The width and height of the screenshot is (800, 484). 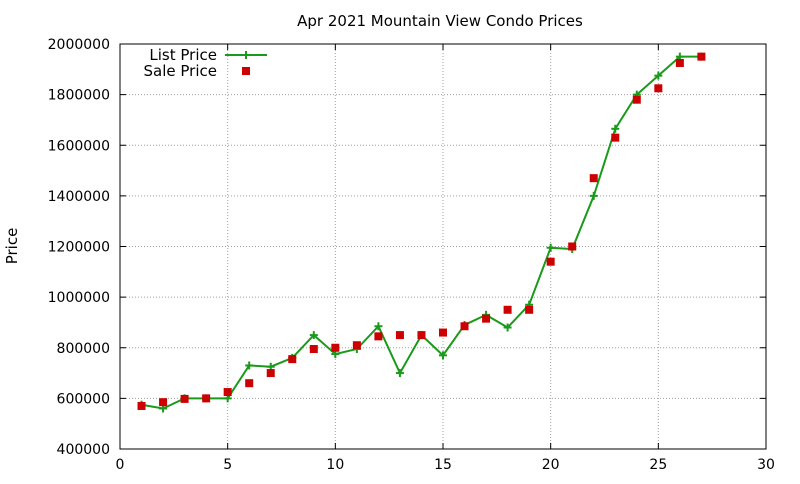 I want to click on y-tick-label: 1600000, so click(x=79, y=146).